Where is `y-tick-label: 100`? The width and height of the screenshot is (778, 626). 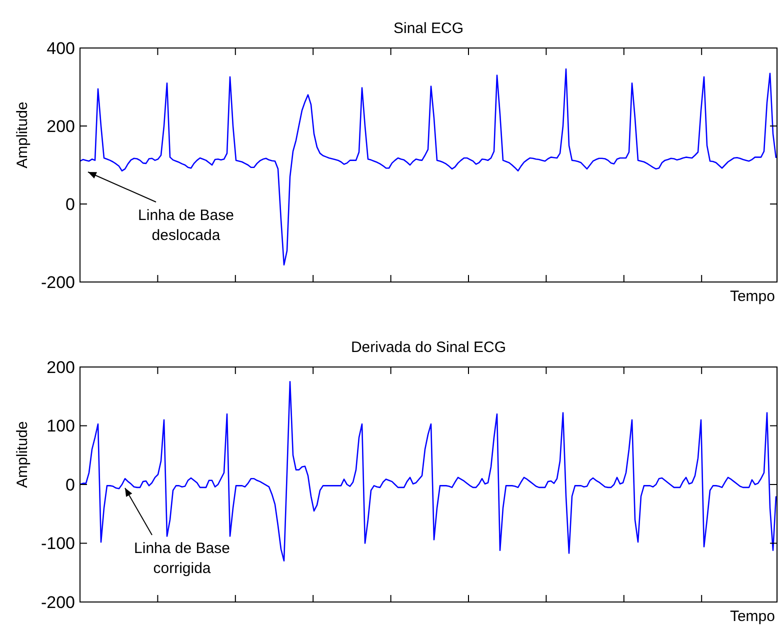
y-tick-label: 100 is located at coordinates (60, 426).